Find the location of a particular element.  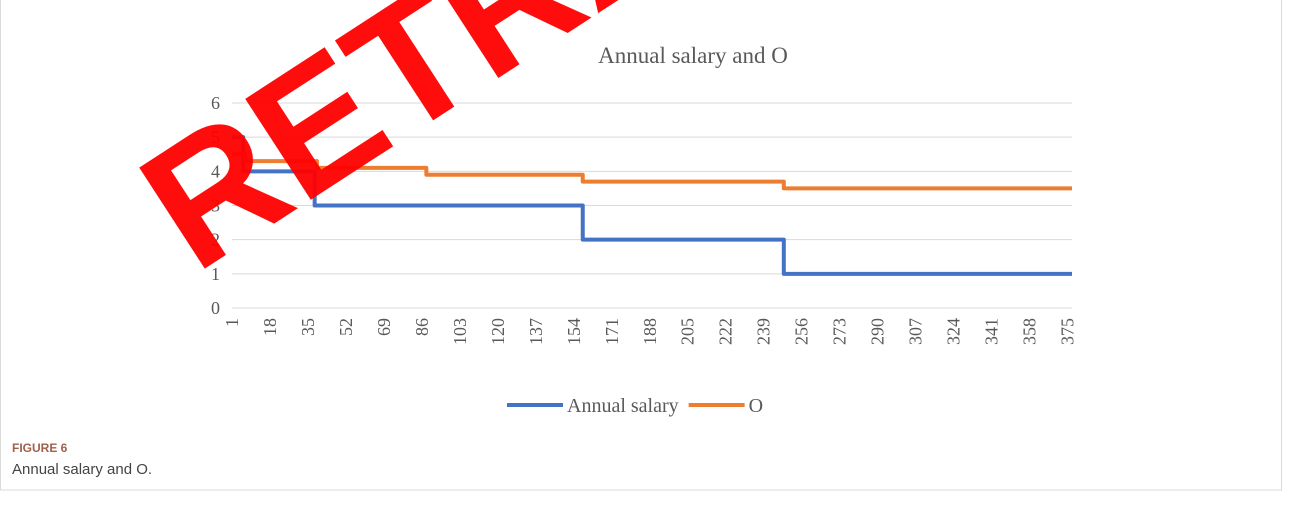

x-tick-label: 256 is located at coordinates (802, 331).